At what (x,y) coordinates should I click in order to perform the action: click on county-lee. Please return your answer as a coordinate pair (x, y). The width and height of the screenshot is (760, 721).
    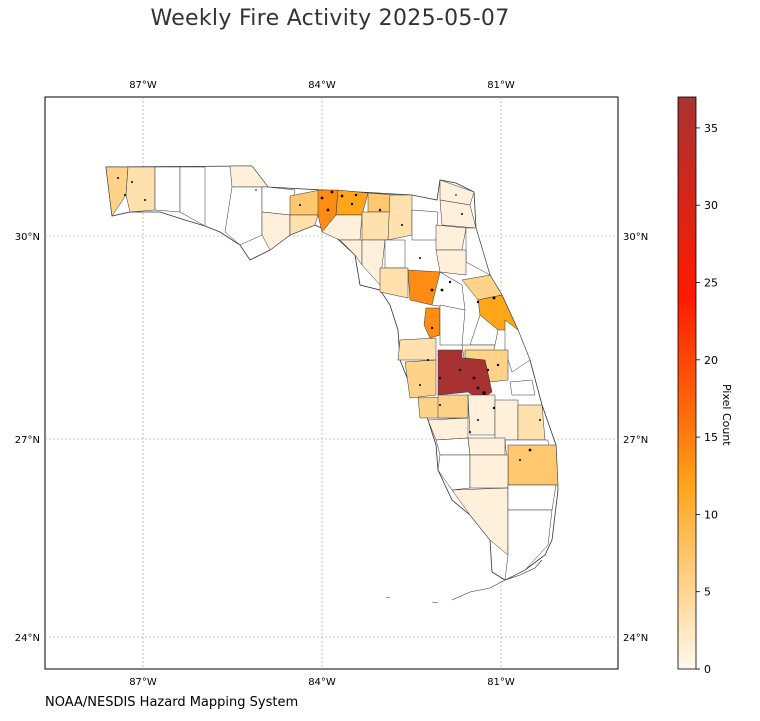
    Looking at the image, I should click on (454, 472).